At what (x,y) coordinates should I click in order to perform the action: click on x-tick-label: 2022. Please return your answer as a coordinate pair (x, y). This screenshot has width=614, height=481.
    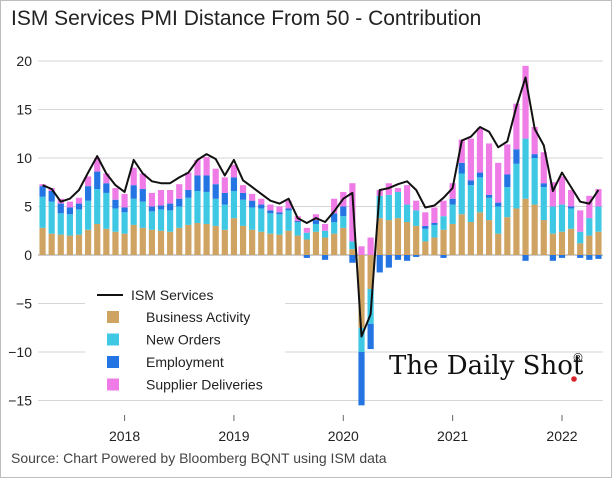
    Looking at the image, I should click on (561, 436).